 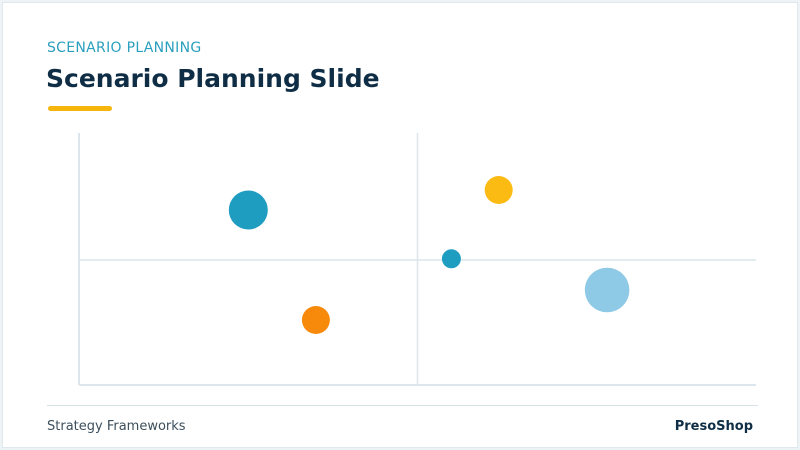 I want to click on slide-eyebrow: SCENARIO PLANNING, so click(x=124, y=48).